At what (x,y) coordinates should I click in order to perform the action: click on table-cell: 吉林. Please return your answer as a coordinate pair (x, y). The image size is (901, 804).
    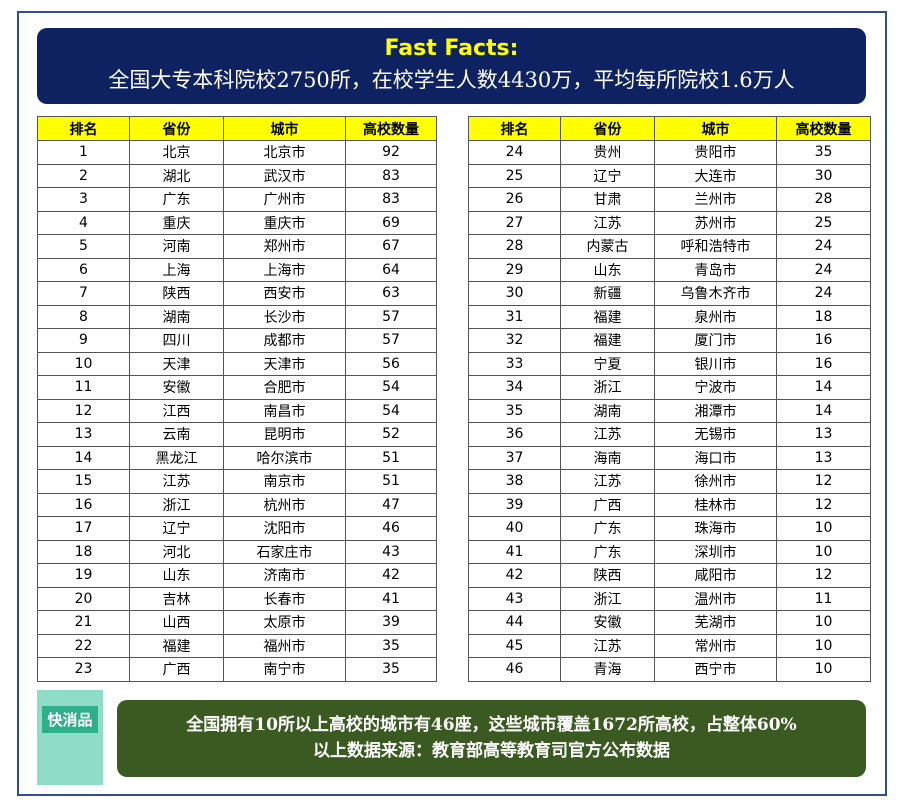
    Looking at the image, I should click on (176, 598).